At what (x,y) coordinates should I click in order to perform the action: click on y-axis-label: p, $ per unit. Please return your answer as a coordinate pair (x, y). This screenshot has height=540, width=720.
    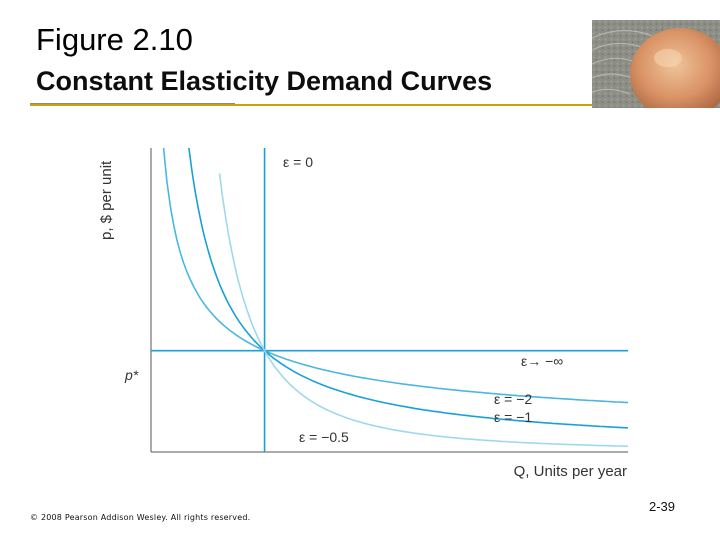
    Looking at the image, I should click on (106, 200).